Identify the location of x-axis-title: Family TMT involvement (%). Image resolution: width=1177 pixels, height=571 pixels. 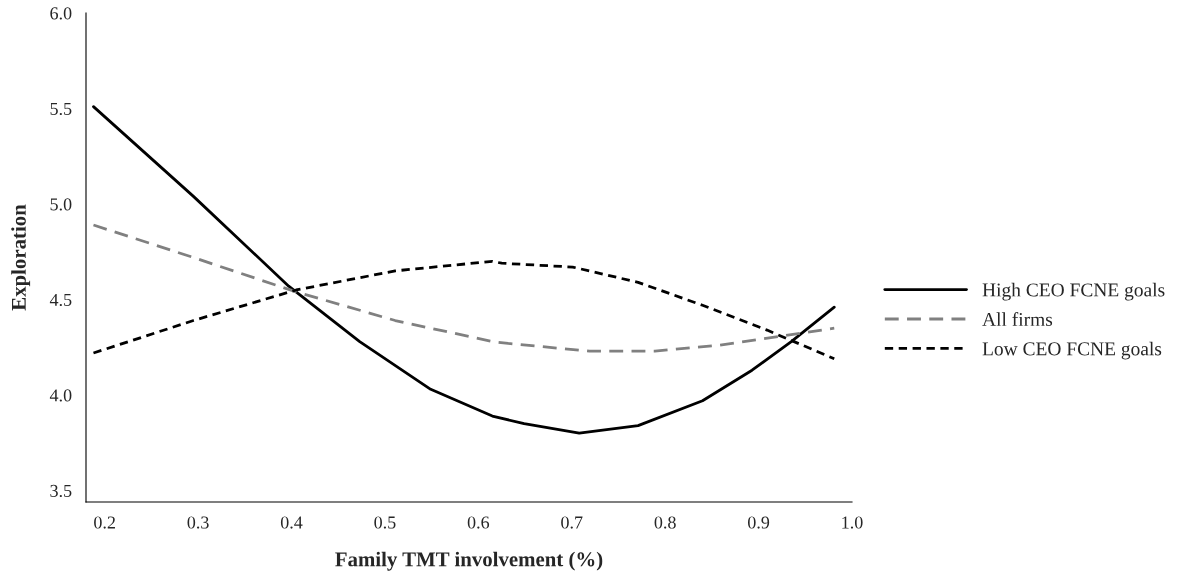
(469, 561).